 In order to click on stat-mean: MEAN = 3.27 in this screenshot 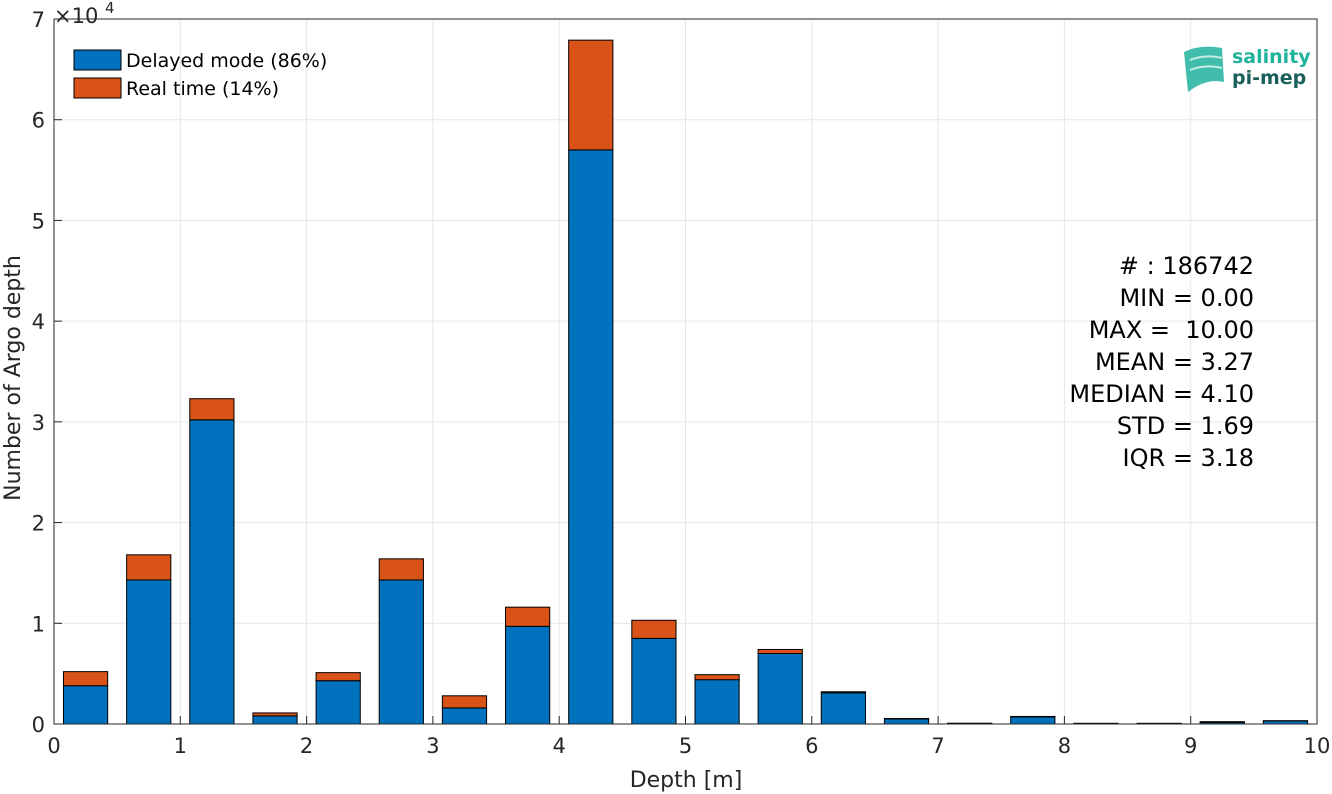, I will do `click(1174, 362)`.